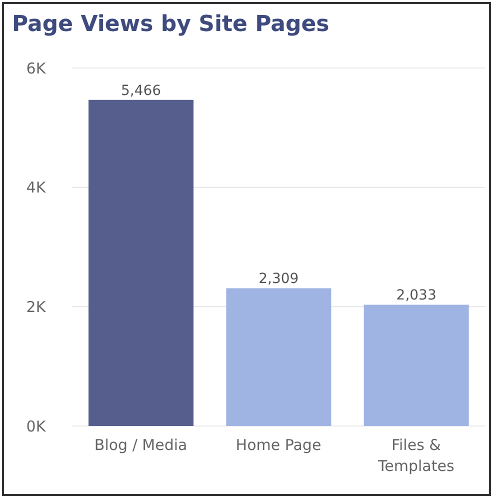  I want to click on x-tick-label: Files & Templates, so click(415, 455).